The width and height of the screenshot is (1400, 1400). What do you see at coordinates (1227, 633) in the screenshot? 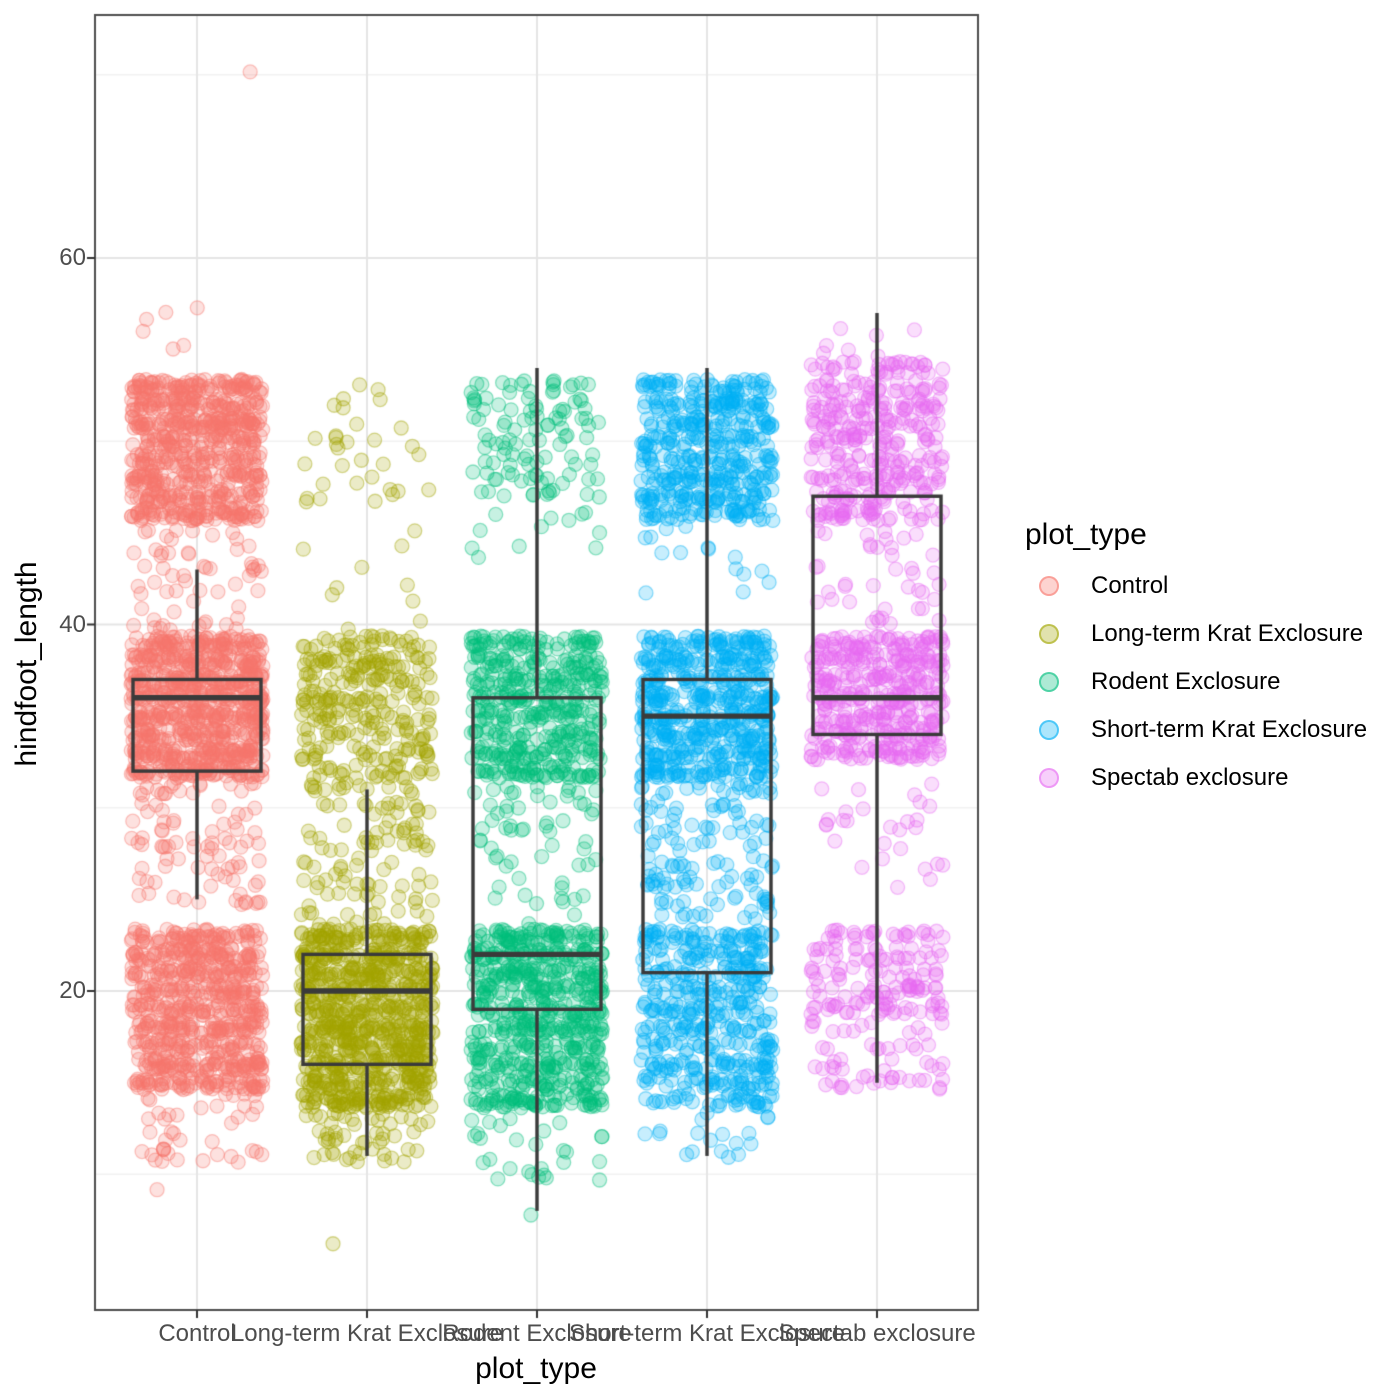
I see `legend-entry-label: Long-term Krat Exclosure` at bounding box center [1227, 633].